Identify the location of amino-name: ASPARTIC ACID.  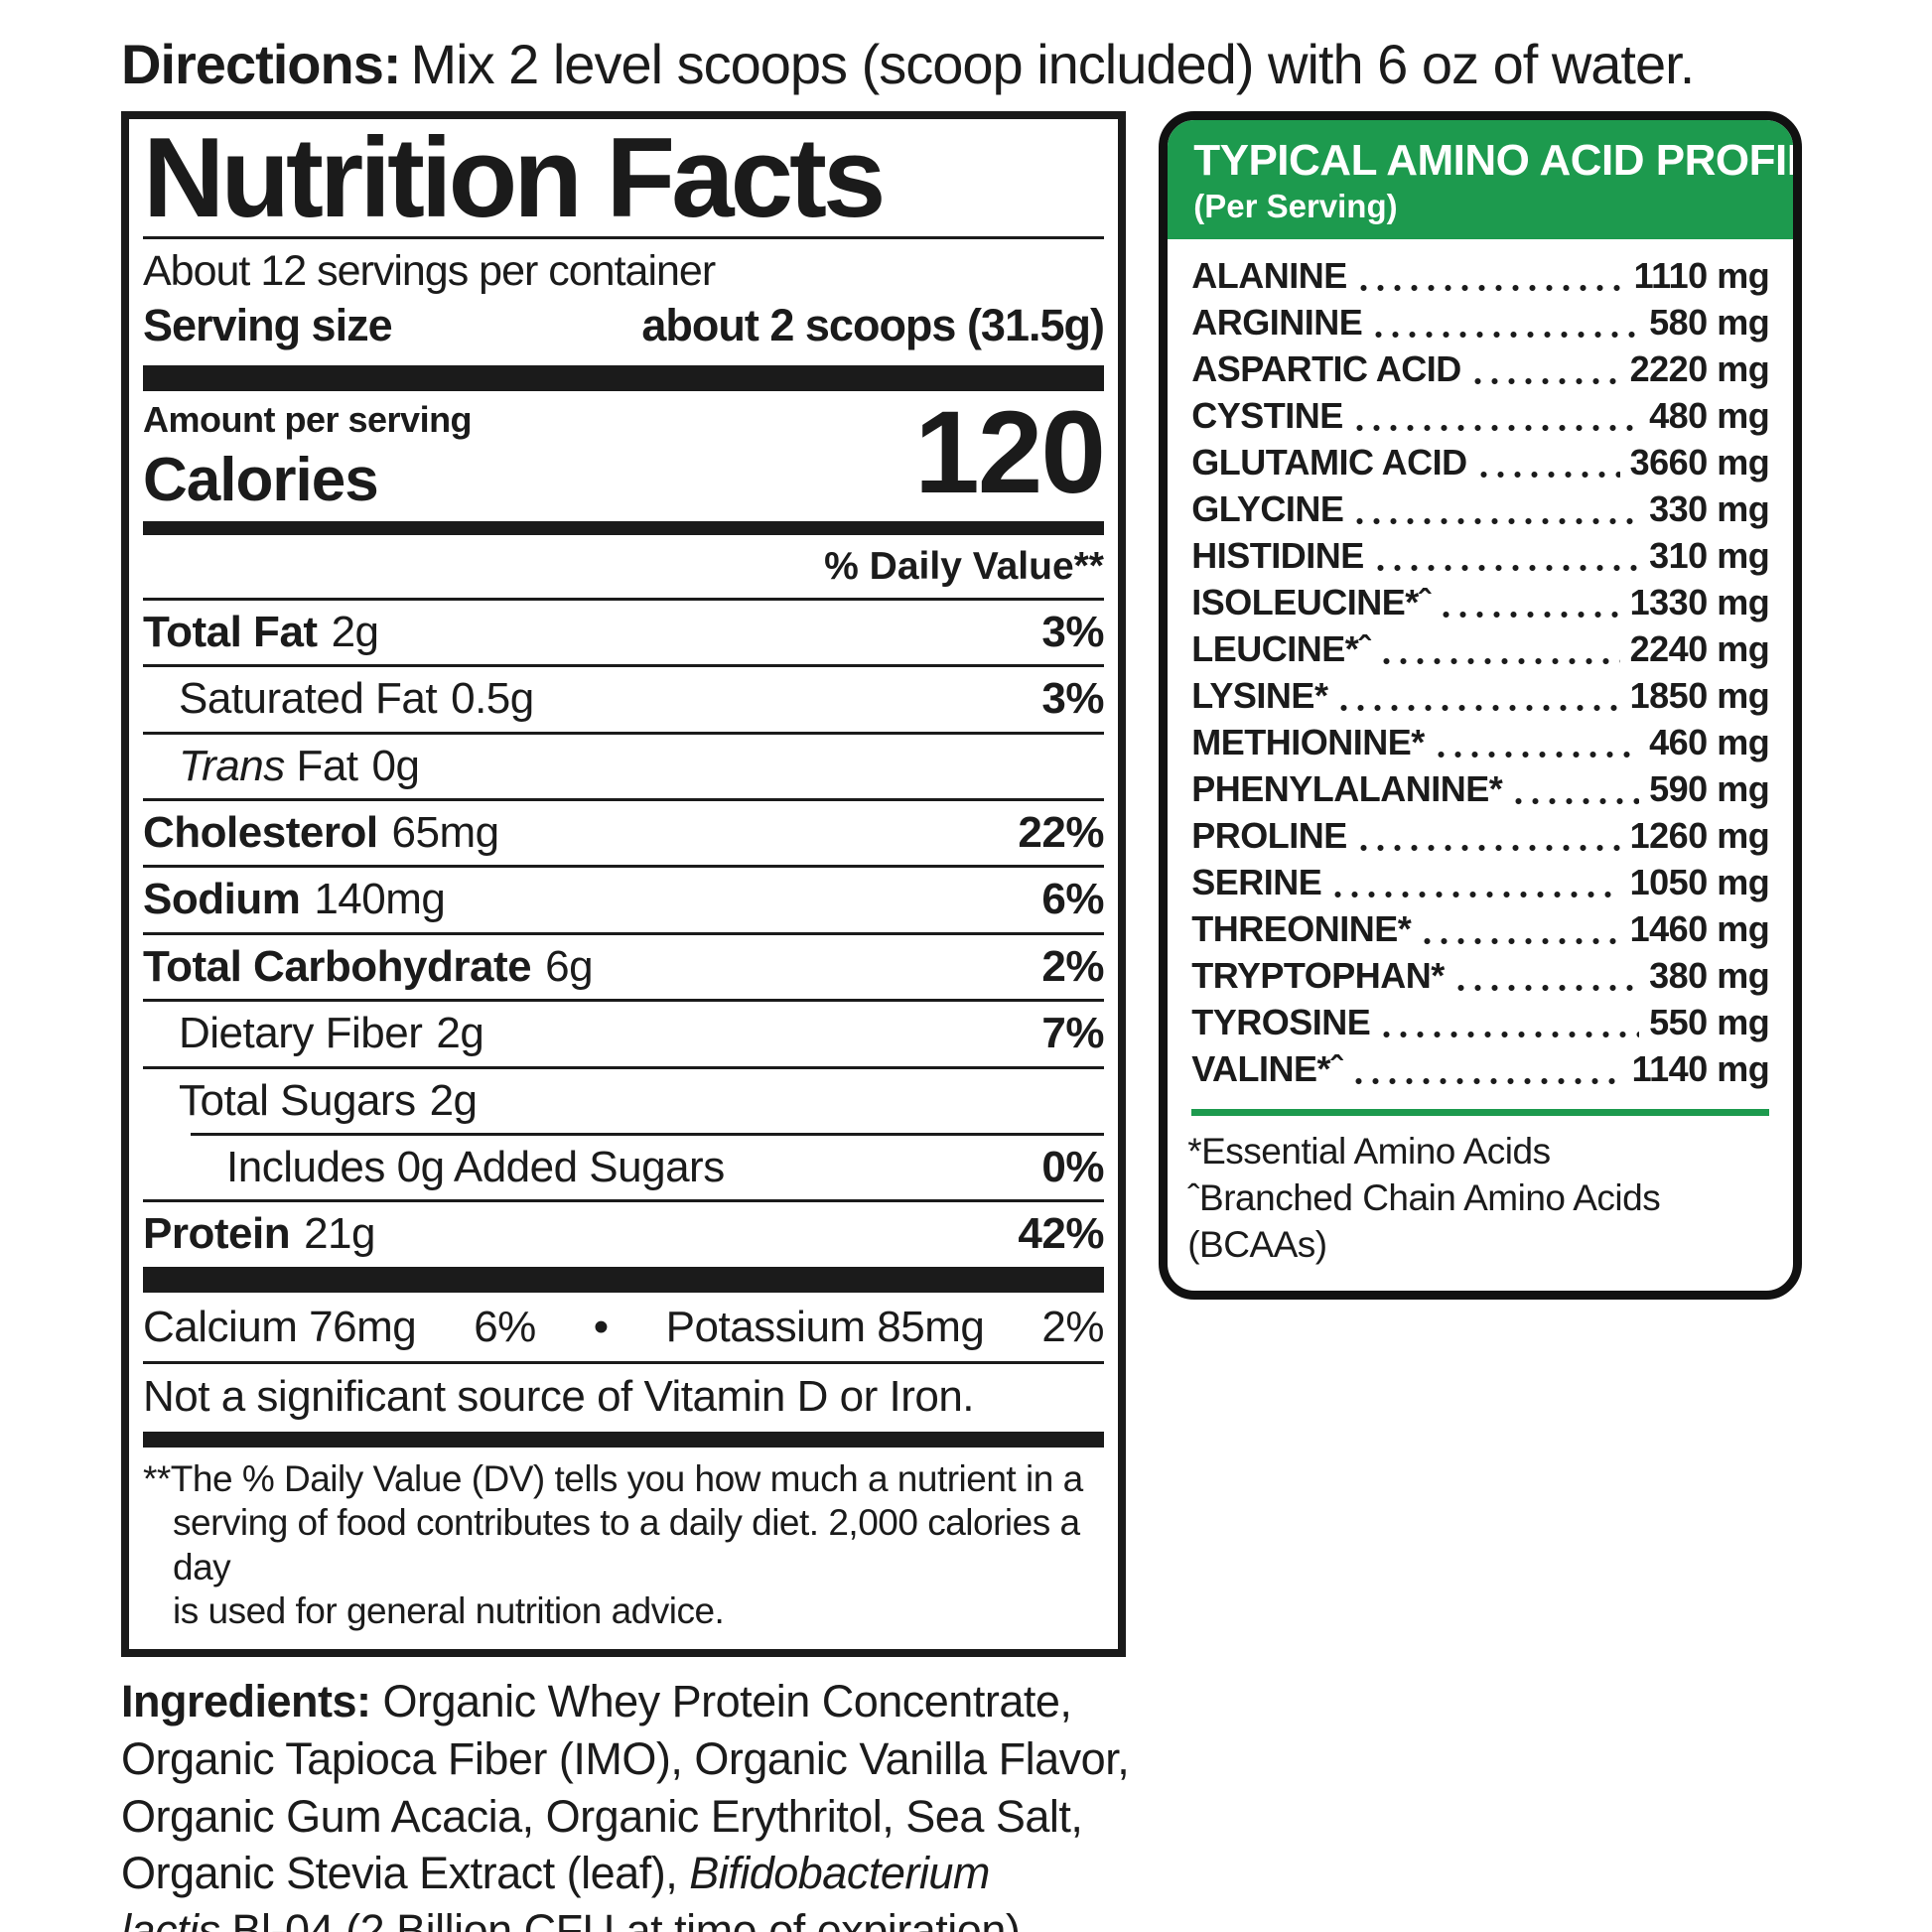
(1326, 368).